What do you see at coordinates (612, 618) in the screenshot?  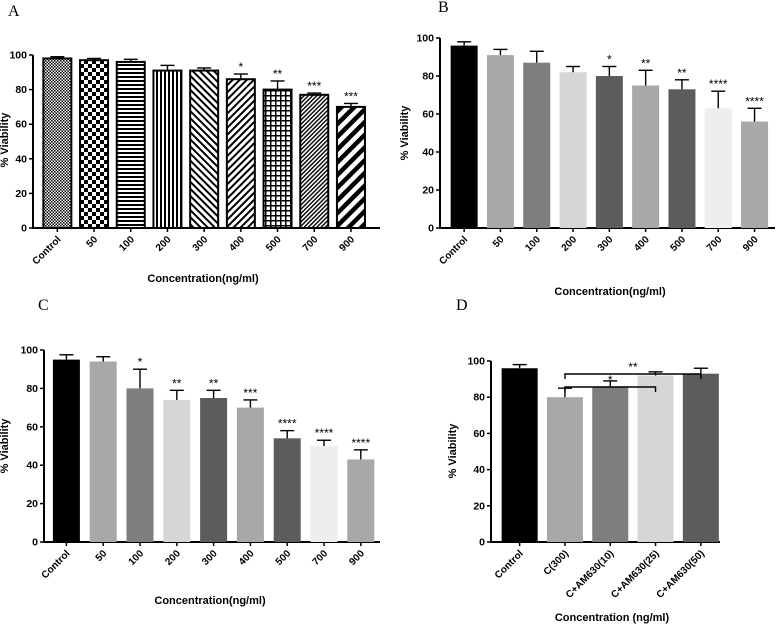 I see `x-axis-label: Concentration (ng/ml)` at bounding box center [612, 618].